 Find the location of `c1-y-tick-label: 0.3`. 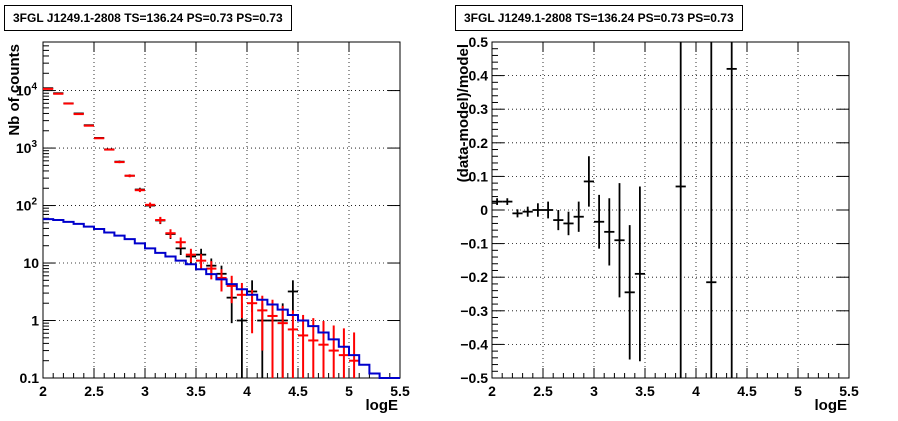

c1-y-tick-label: 0.3 is located at coordinates (479, 109).